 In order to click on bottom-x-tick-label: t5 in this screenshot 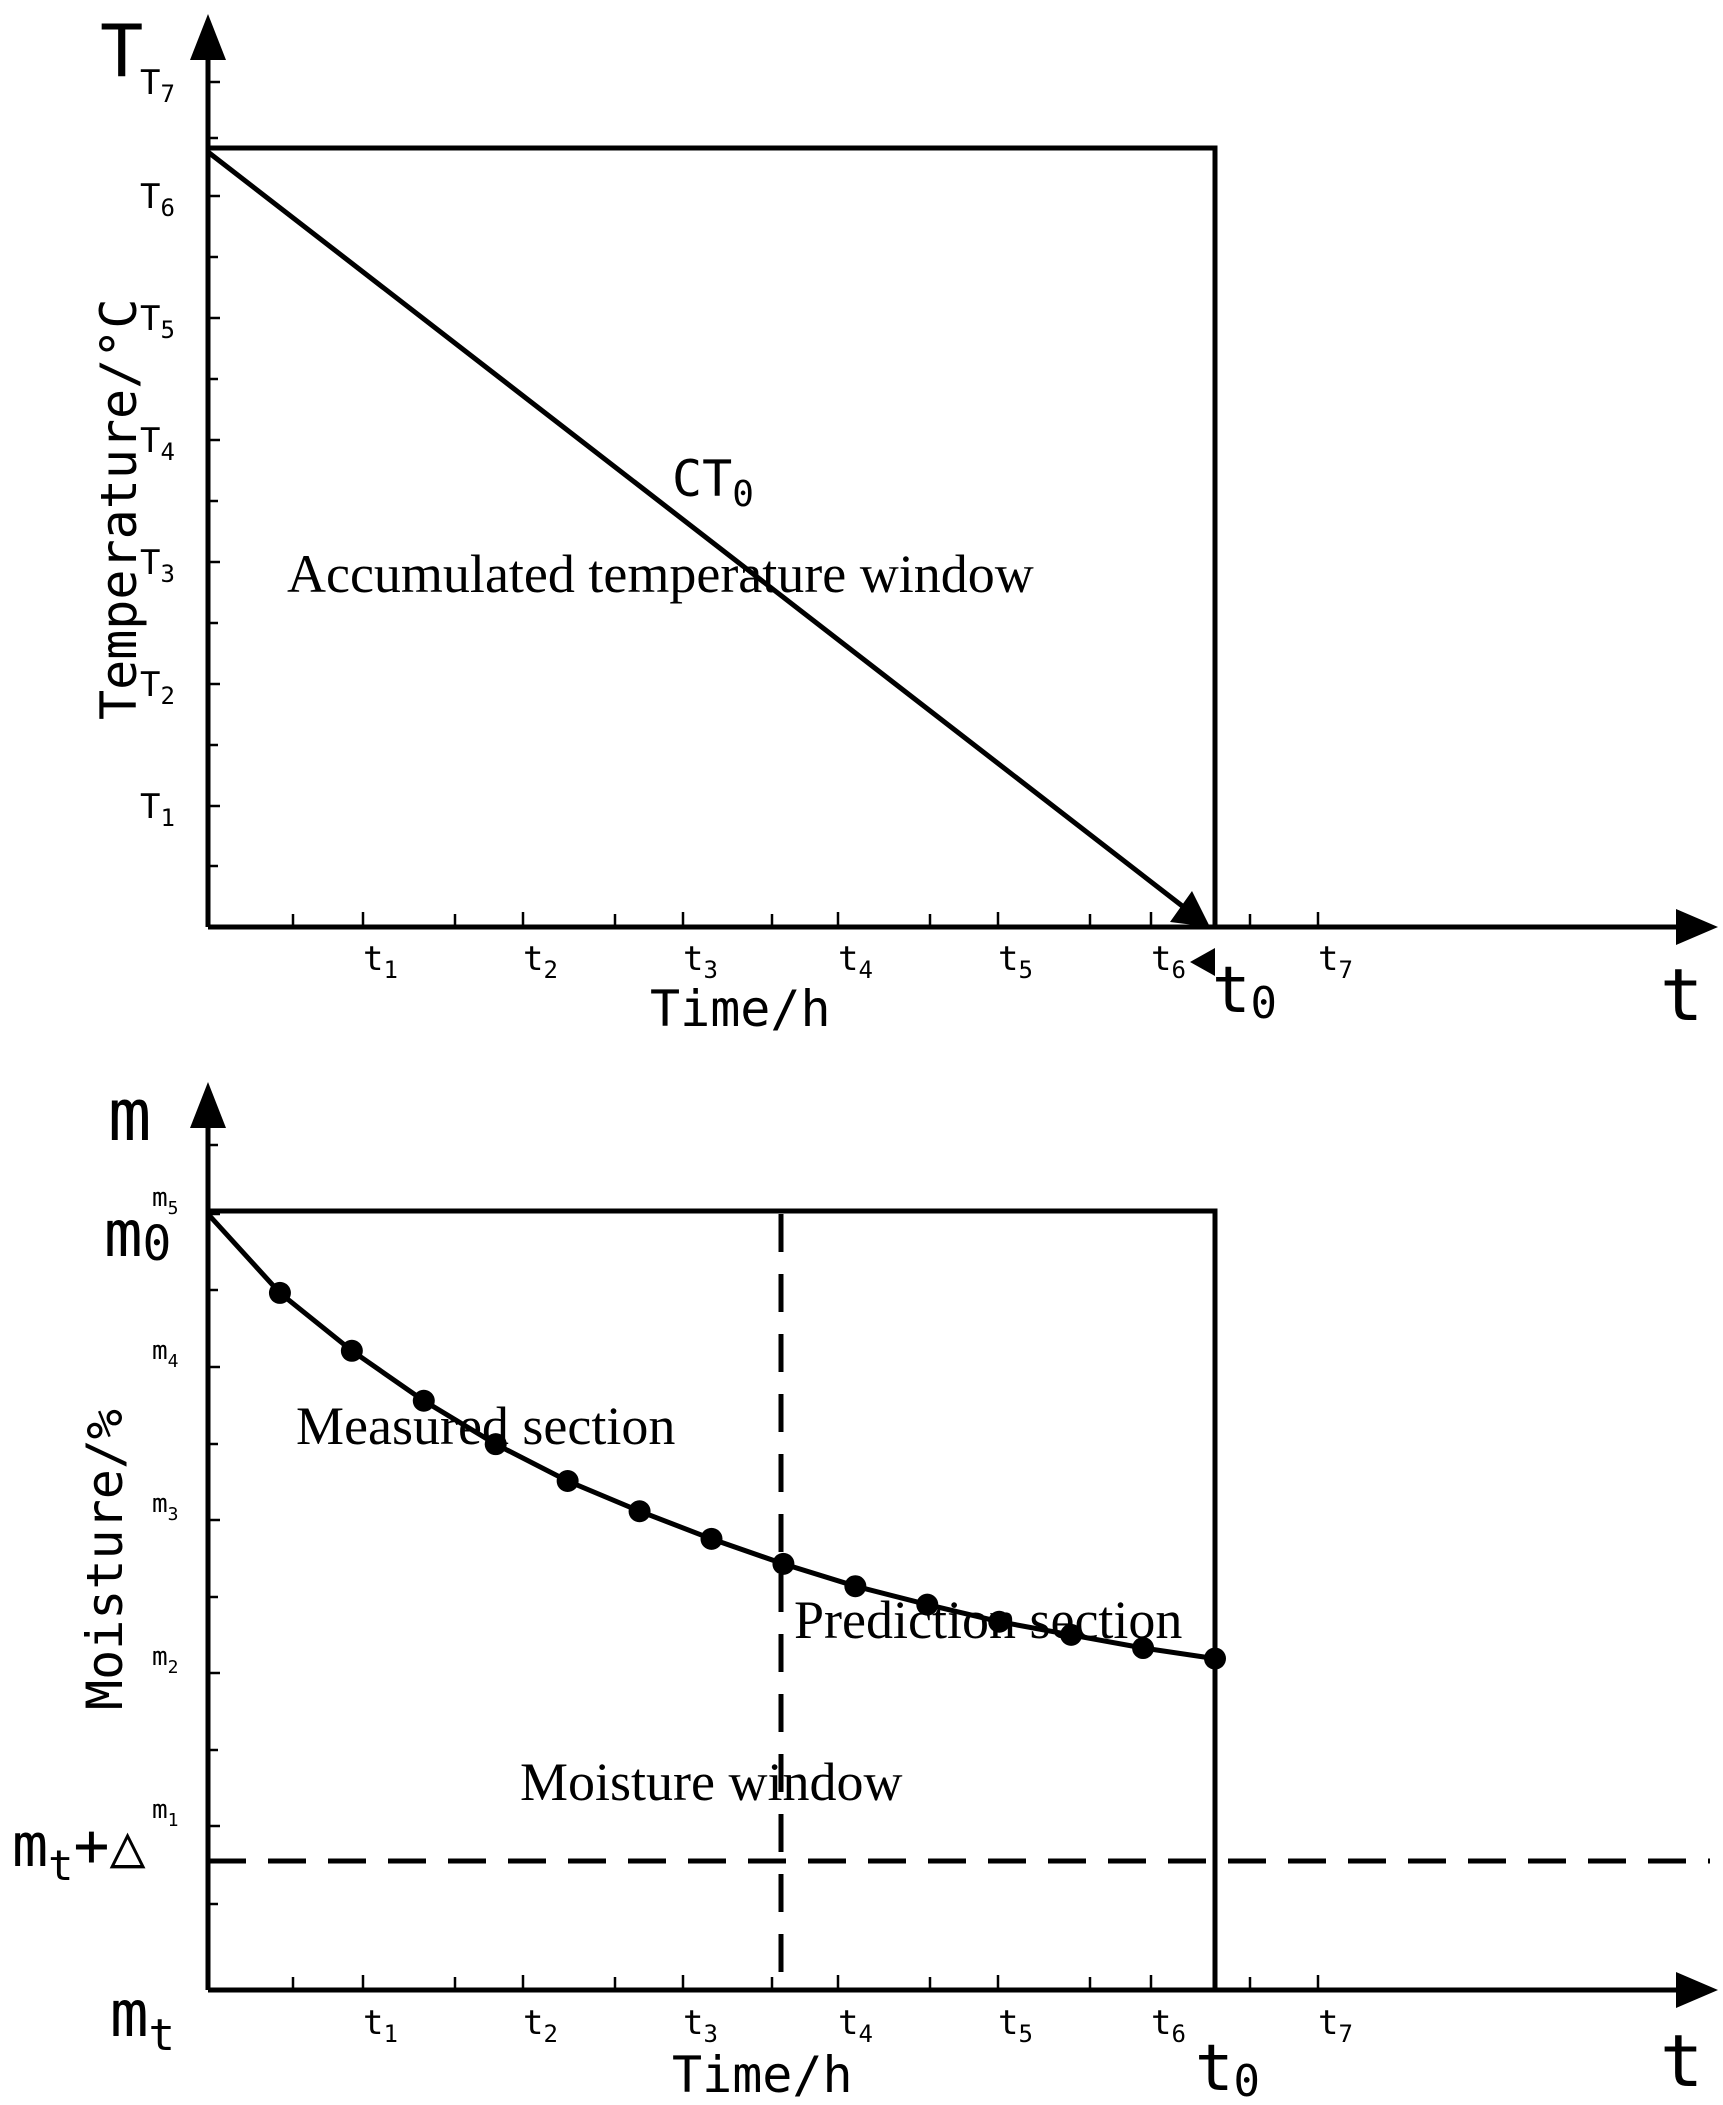, I will do `click(1015, 2025)`.